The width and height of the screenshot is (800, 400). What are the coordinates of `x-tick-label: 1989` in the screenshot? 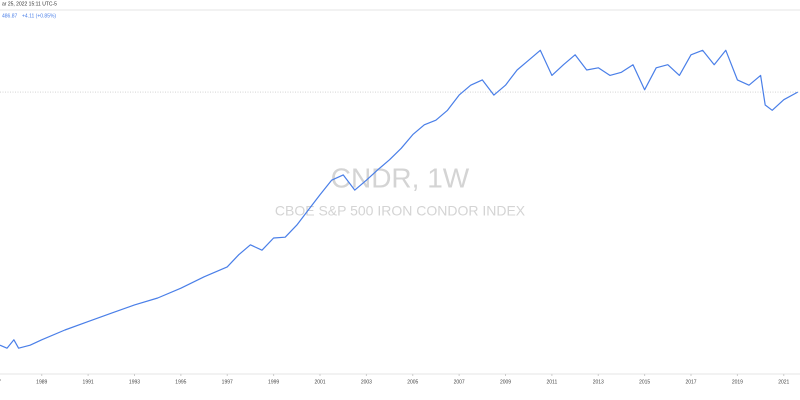 It's located at (41, 382).